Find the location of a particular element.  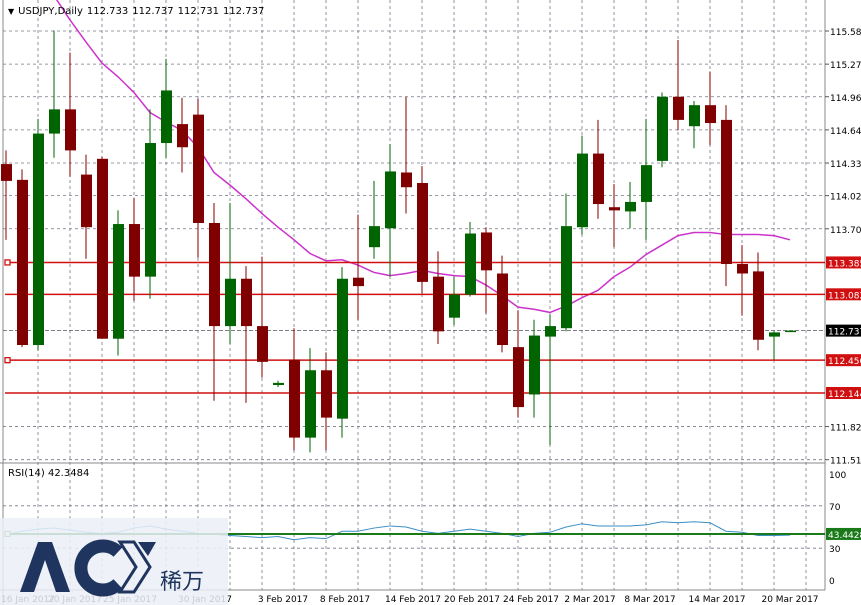

dropdown-triangle-icon: ▼ is located at coordinates (11, 11).